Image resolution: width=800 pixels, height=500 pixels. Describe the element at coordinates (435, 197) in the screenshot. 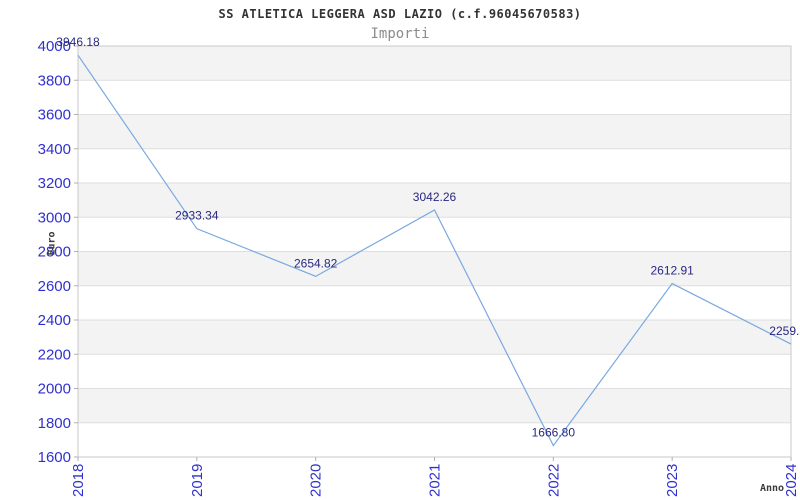

I see `point-label: 3042.26` at that location.